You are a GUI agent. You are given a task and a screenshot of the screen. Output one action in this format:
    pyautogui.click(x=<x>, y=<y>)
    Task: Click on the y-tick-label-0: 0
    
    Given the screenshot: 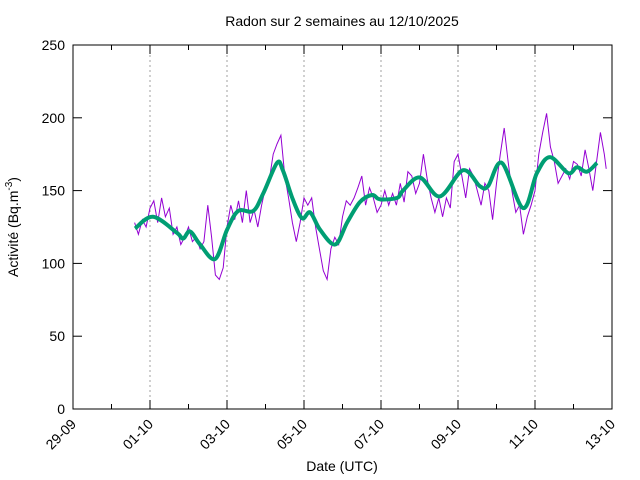 What is the action you would take?
    pyautogui.click(x=61, y=409)
    